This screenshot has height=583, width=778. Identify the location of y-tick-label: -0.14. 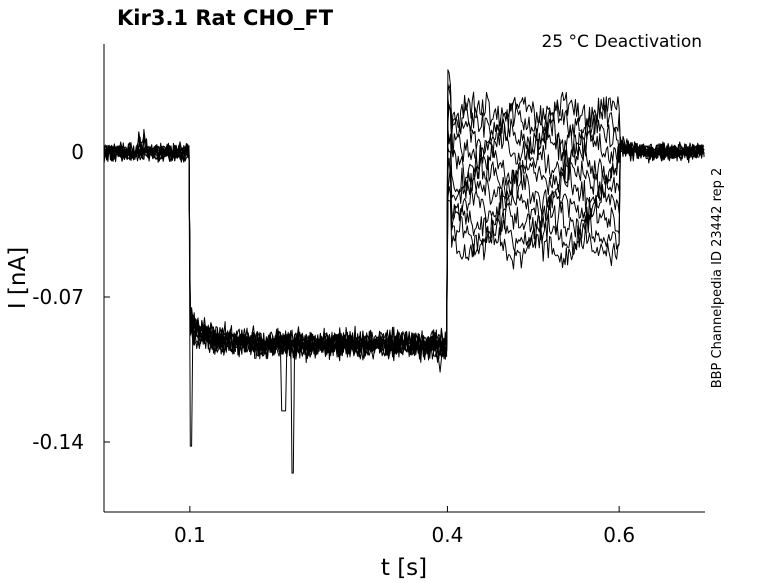
(58, 442).